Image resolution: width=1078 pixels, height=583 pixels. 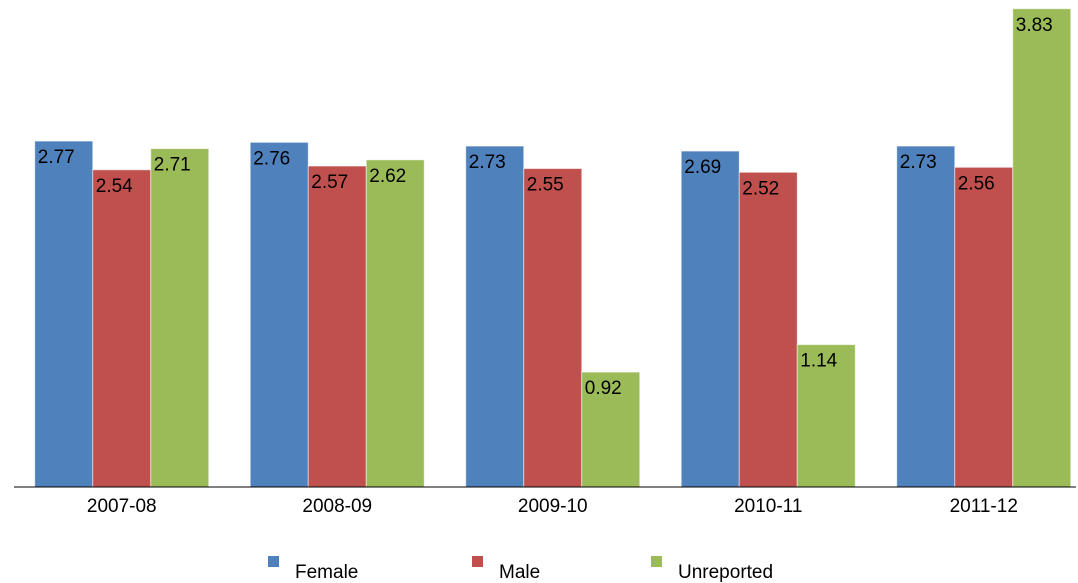 I want to click on data-label: 2.71, so click(x=172, y=165).